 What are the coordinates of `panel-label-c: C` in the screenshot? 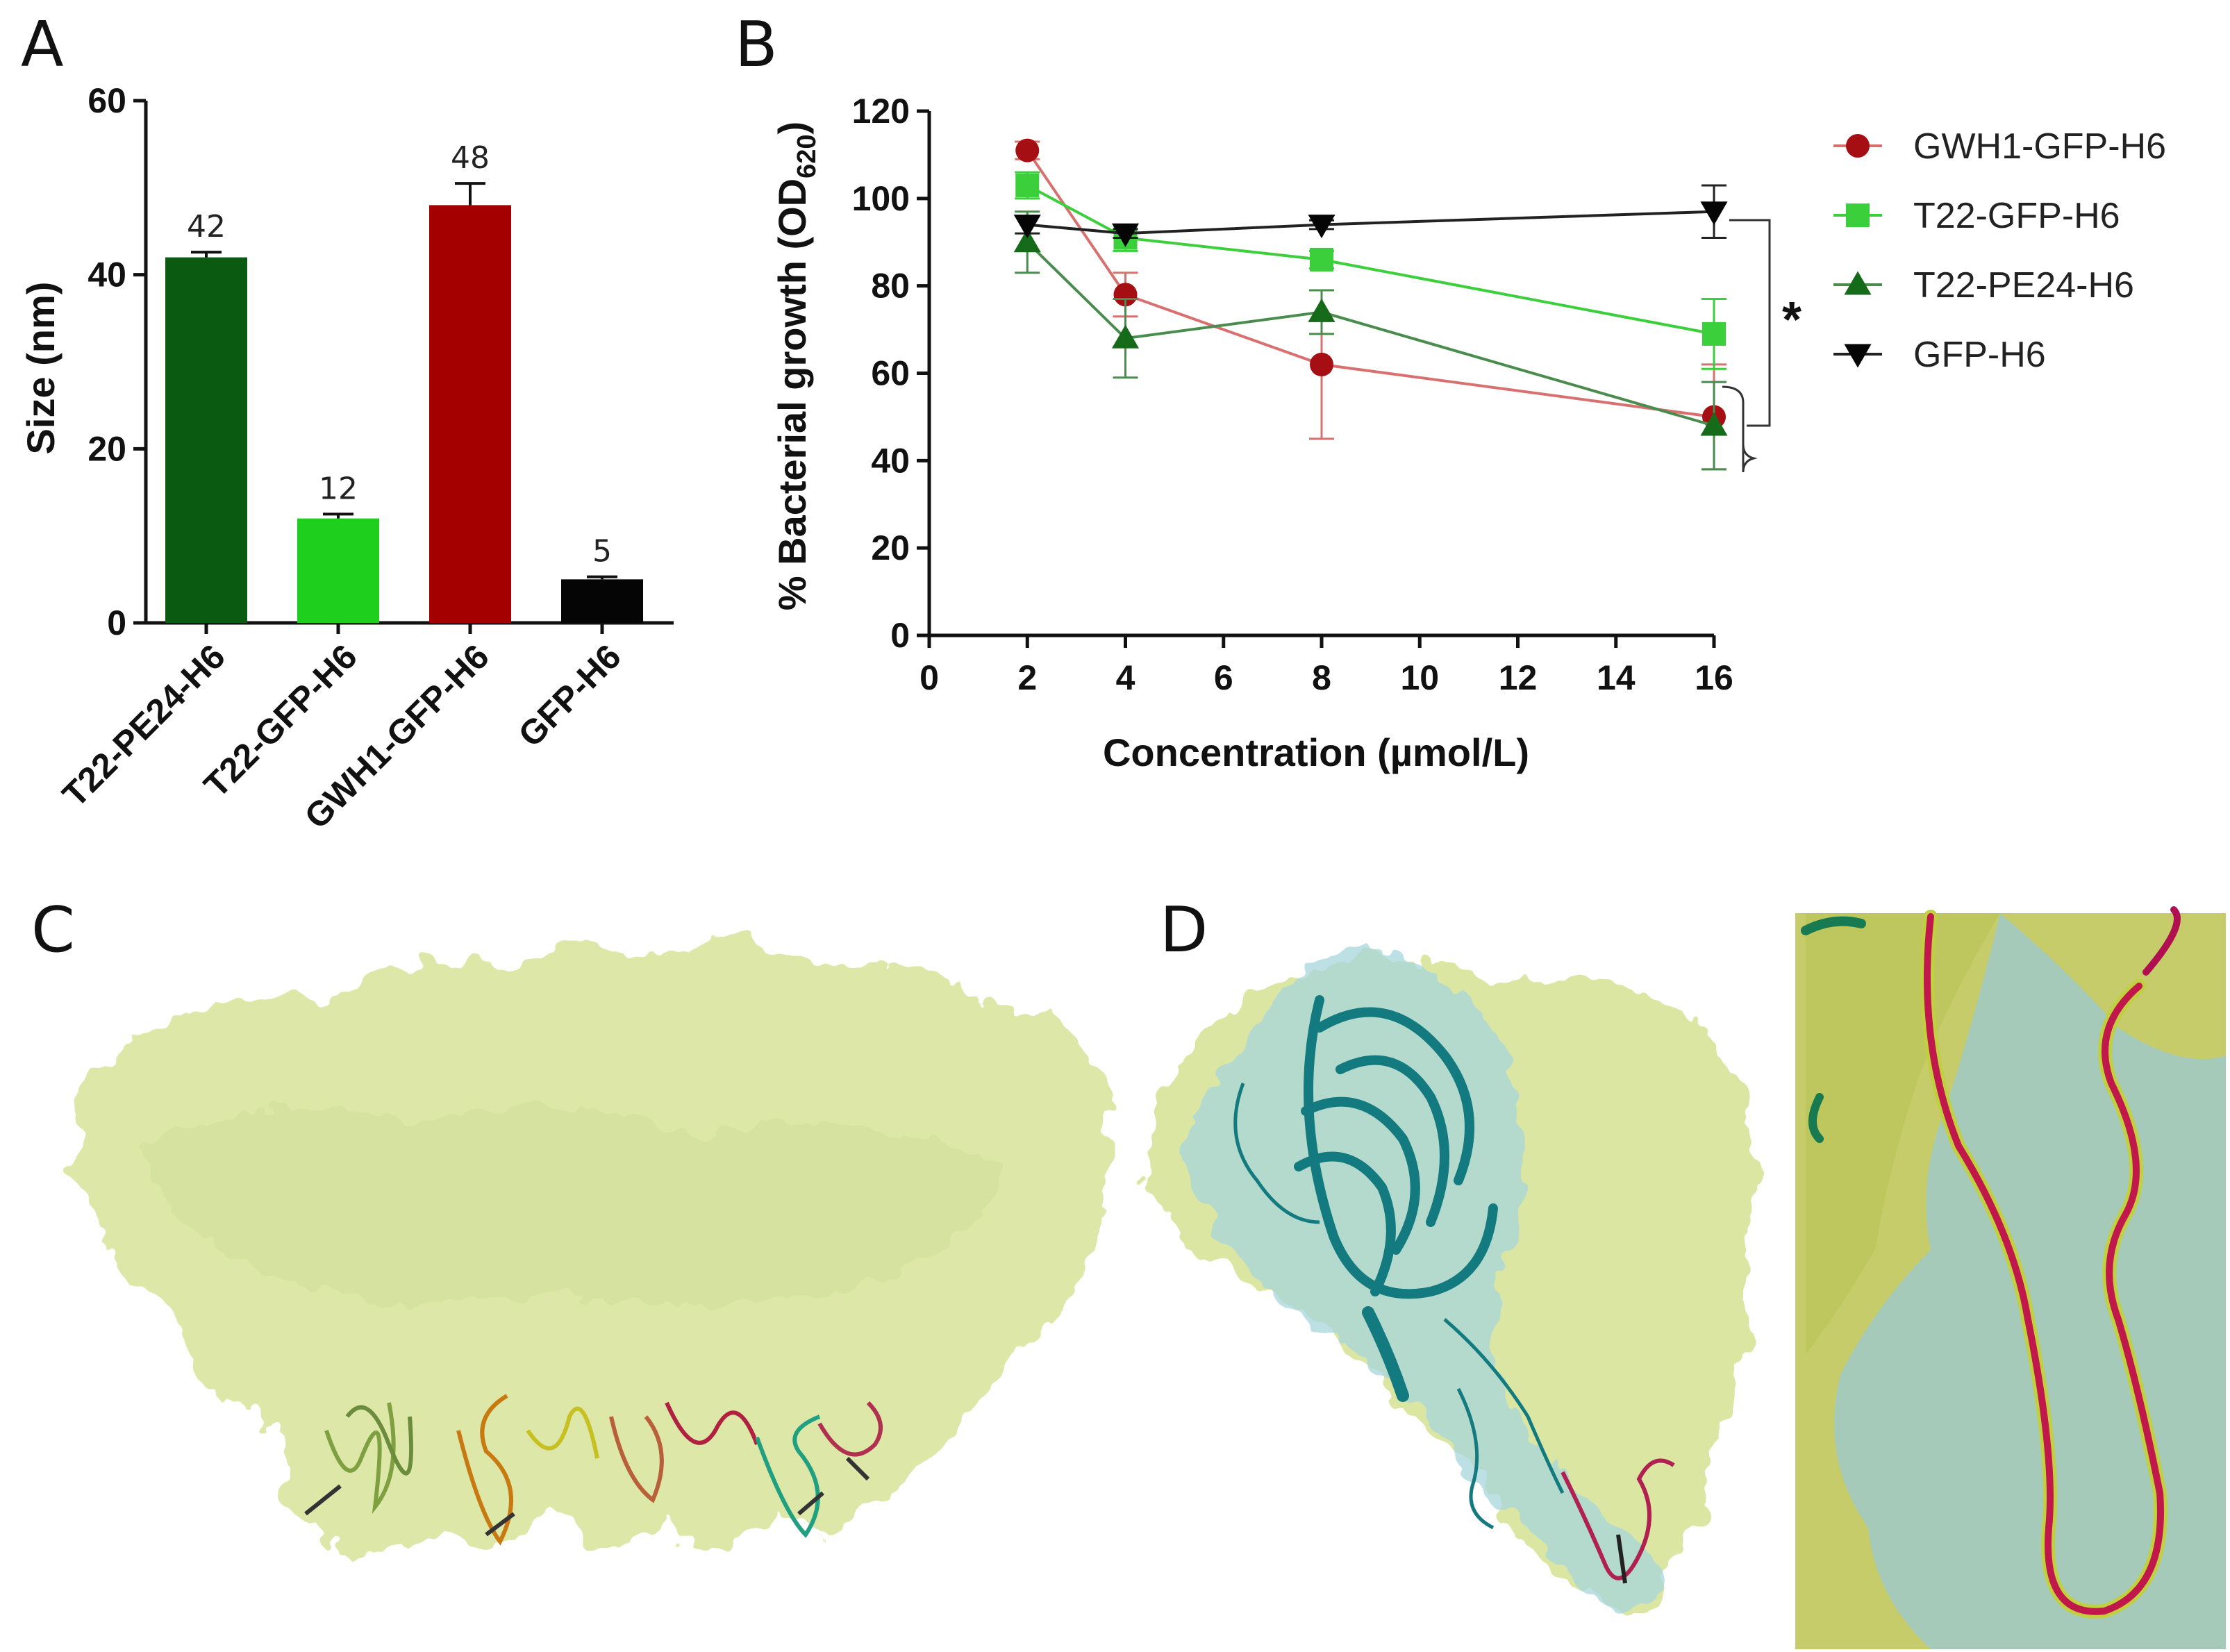 It's located at (53, 930).